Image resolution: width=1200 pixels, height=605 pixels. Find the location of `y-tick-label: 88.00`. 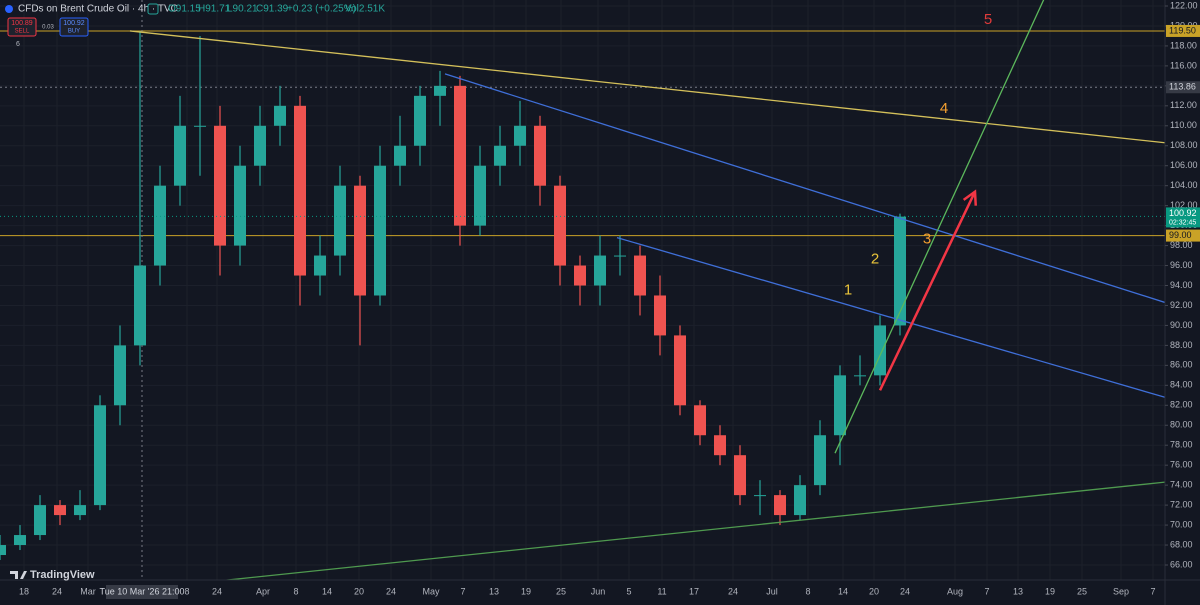

y-tick-label: 88.00 is located at coordinates (1181, 345).